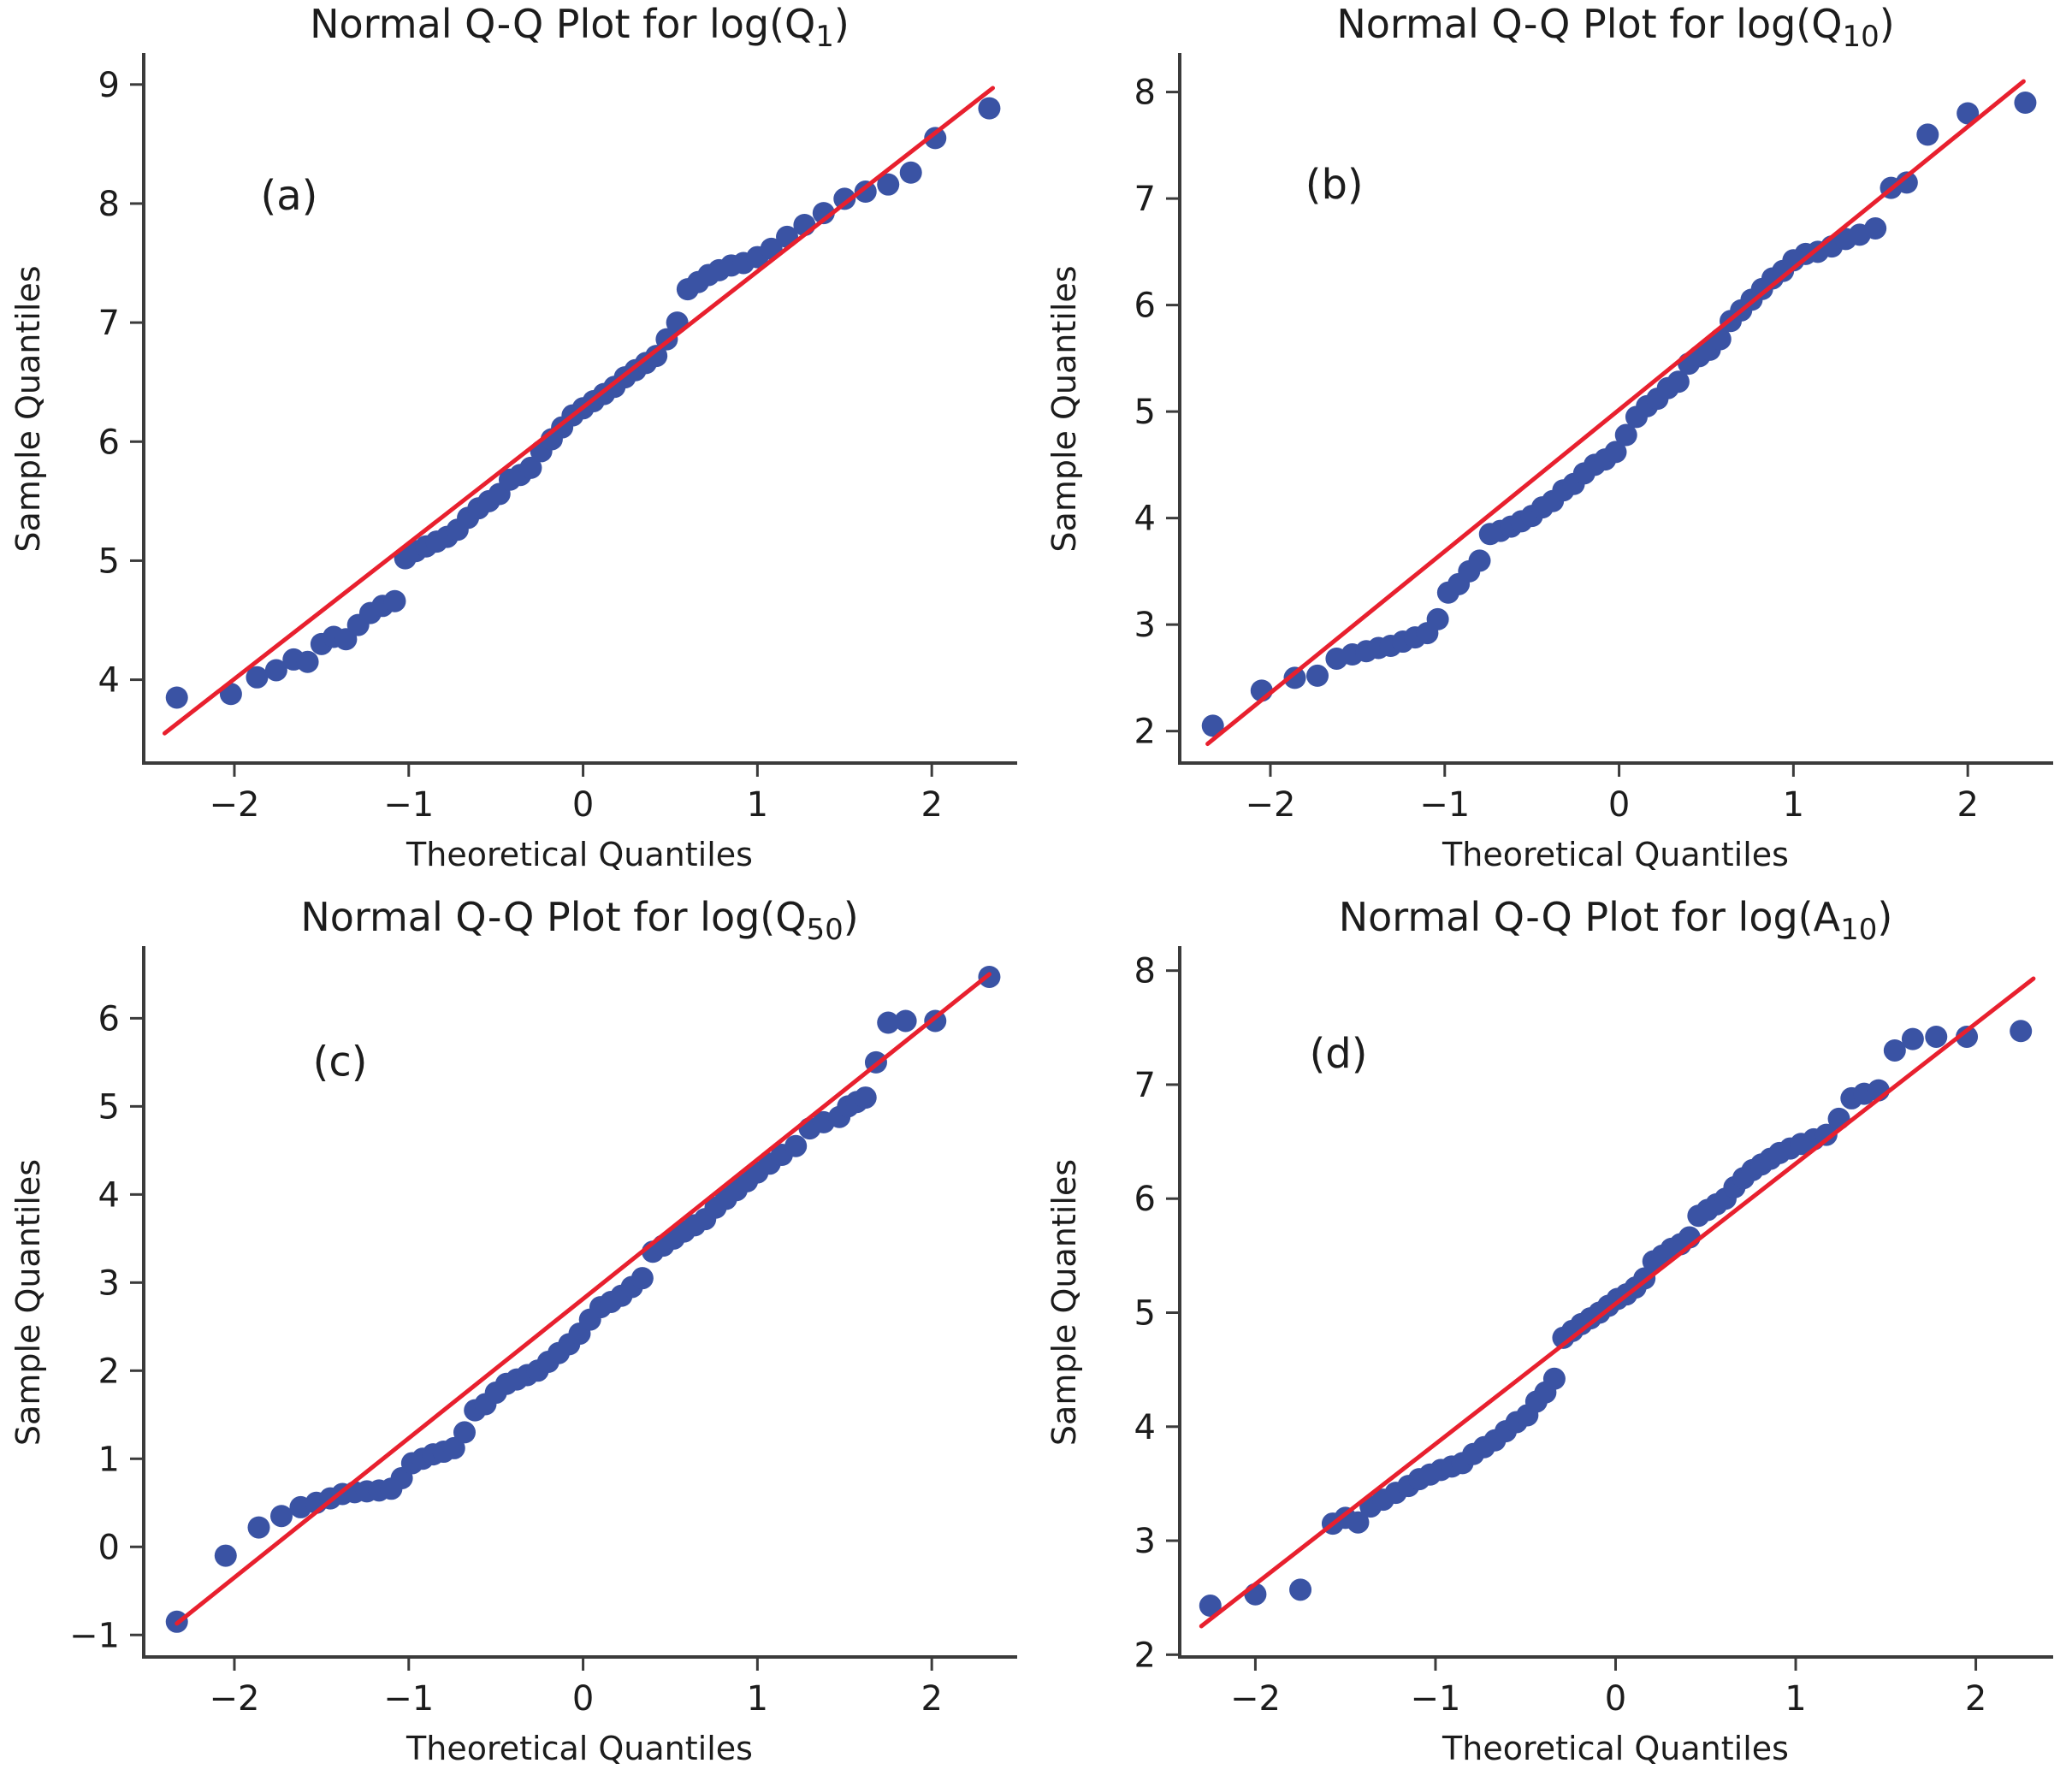 This screenshot has width=2072, height=1787. I want to click on y-tick-label: 9, so click(109, 86).